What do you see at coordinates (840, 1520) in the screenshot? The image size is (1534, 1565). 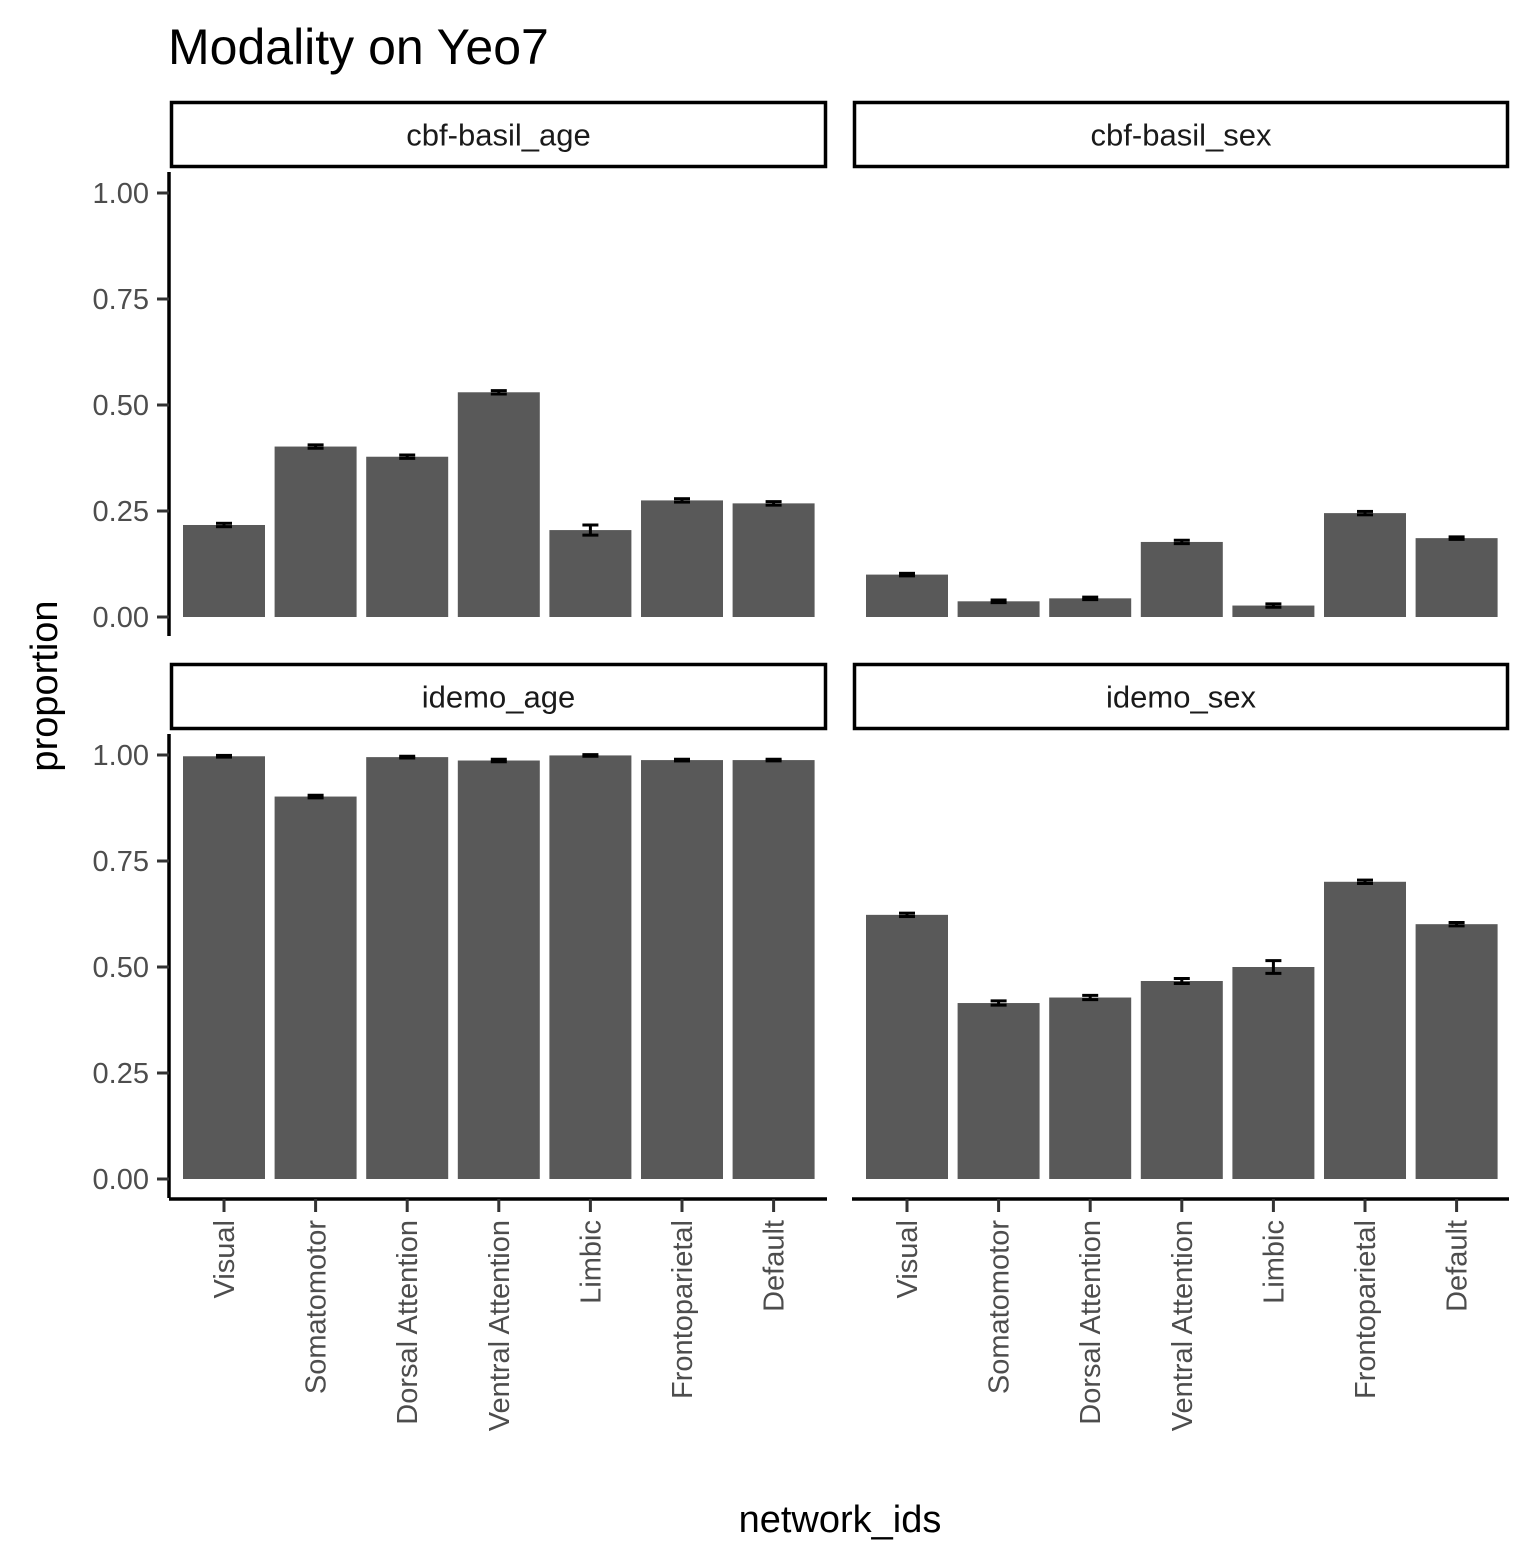 I see `x-axis-title: network_ids` at bounding box center [840, 1520].